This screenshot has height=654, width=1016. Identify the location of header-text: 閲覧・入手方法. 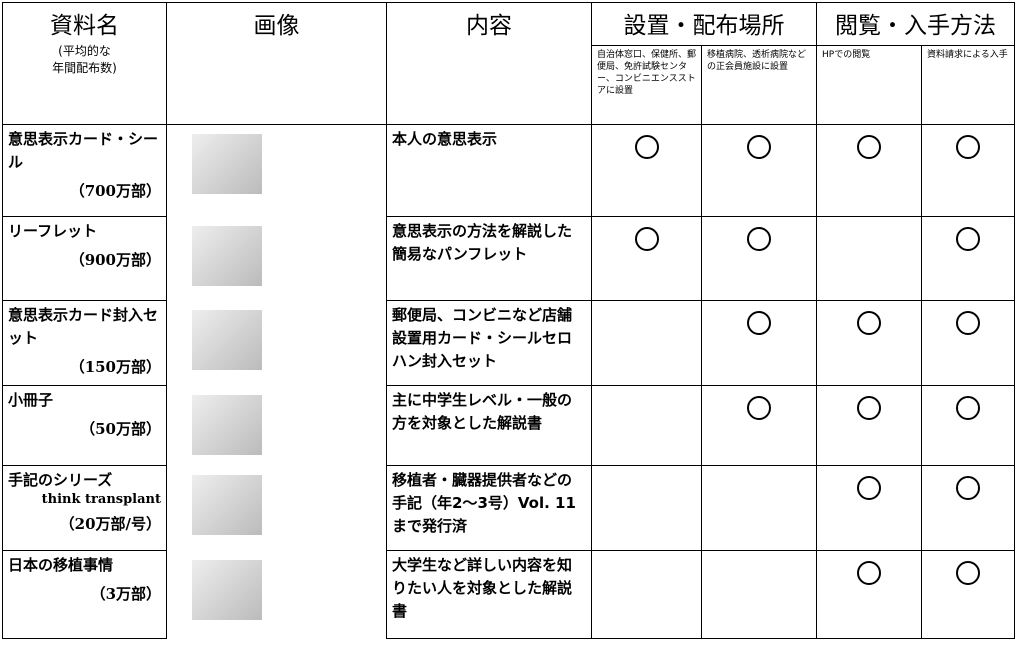
(915, 26).